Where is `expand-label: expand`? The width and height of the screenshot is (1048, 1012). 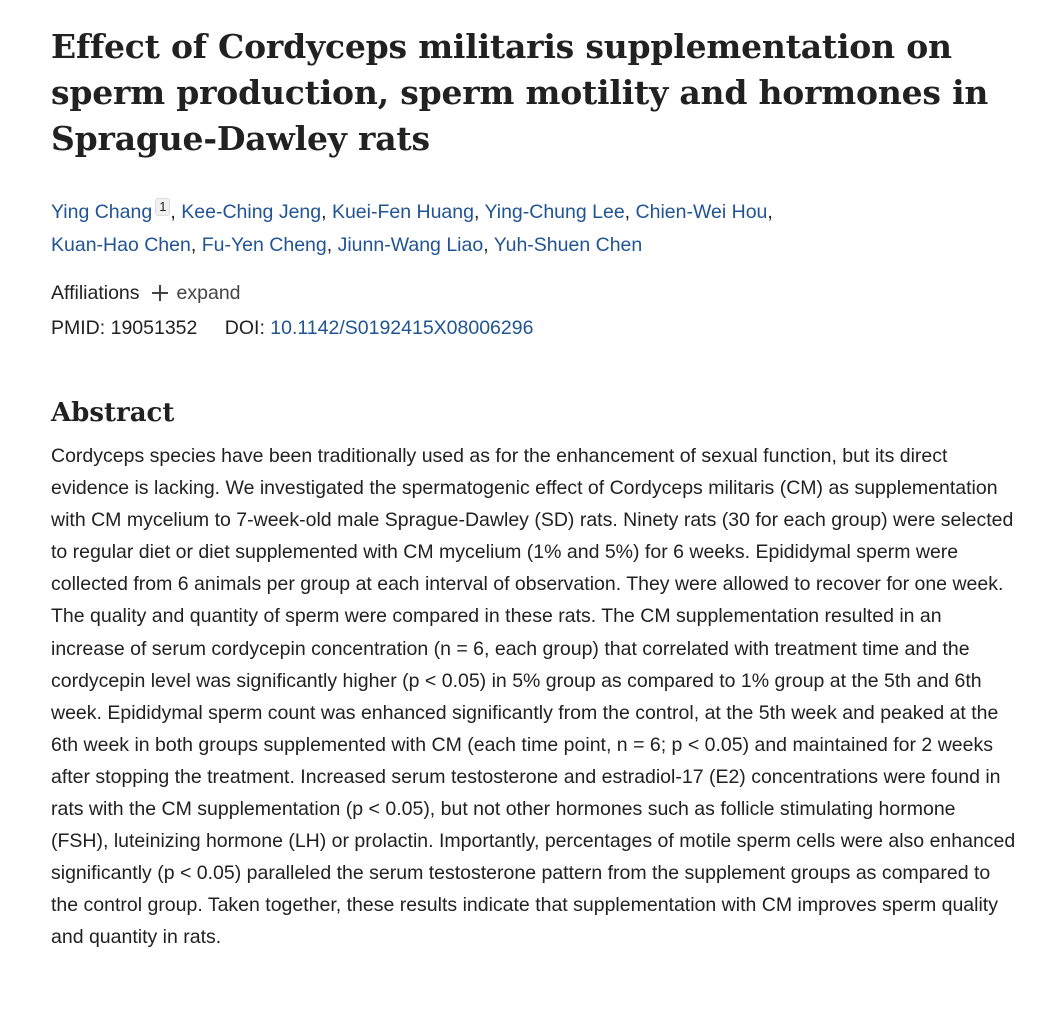 expand-label: expand is located at coordinates (208, 293).